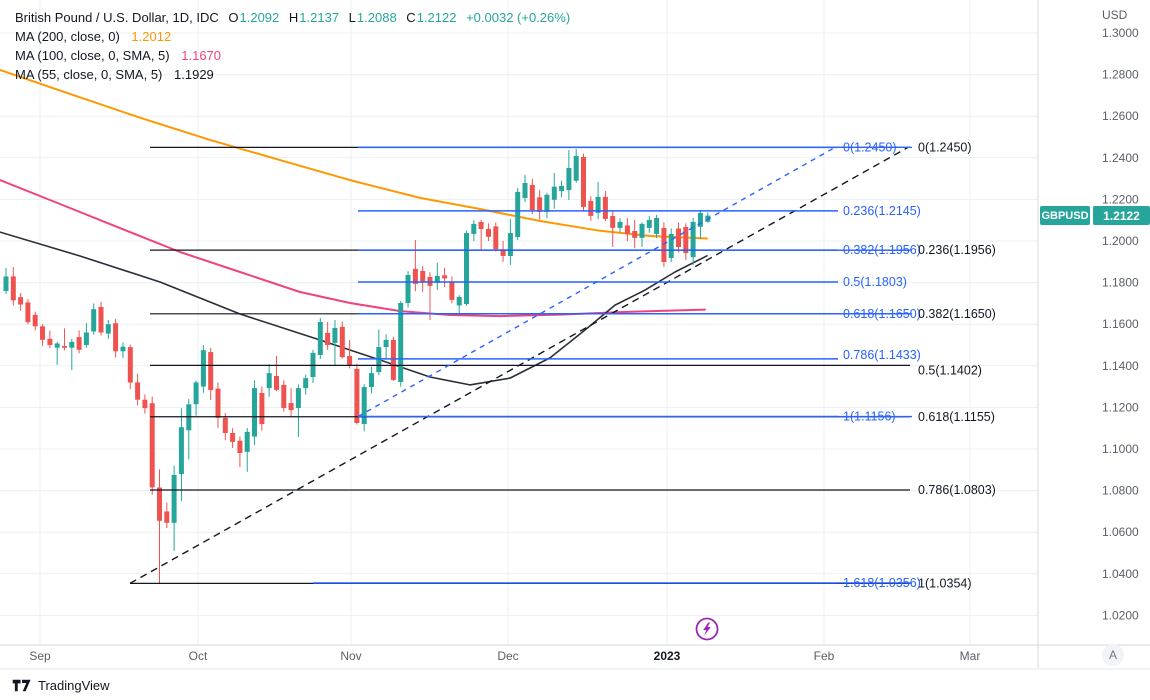 This screenshot has height=700, width=1150. What do you see at coordinates (507, 656) in the screenshot?
I see `axis-label: Dec` at bounding box center [507, 656].